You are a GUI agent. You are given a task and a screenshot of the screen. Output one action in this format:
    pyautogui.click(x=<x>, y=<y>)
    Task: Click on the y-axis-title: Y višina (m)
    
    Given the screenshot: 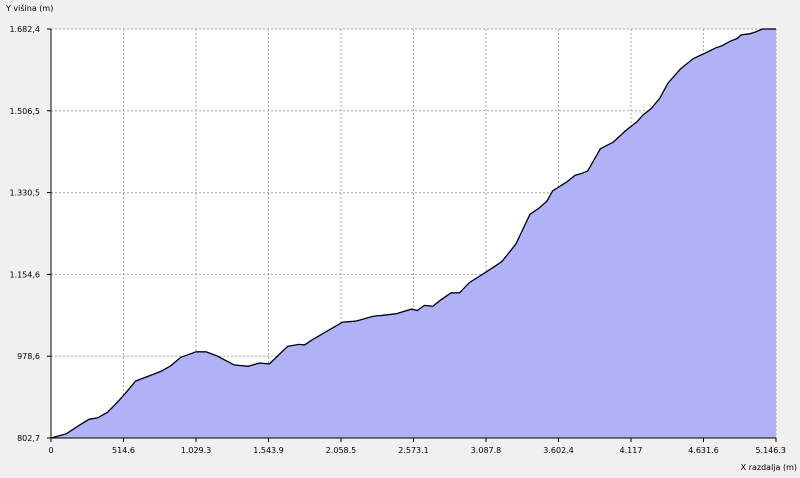 What is the action you would take?
    pyautogui.click(x=29, y=8)
    